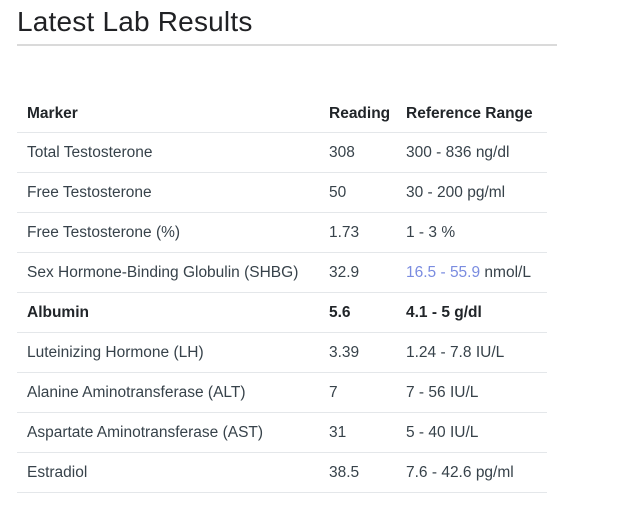 The image size is (624, 511). Describe the element at coordinates (422, 232) in the screenshot. I see `range-value: 1 - 3` at that location.